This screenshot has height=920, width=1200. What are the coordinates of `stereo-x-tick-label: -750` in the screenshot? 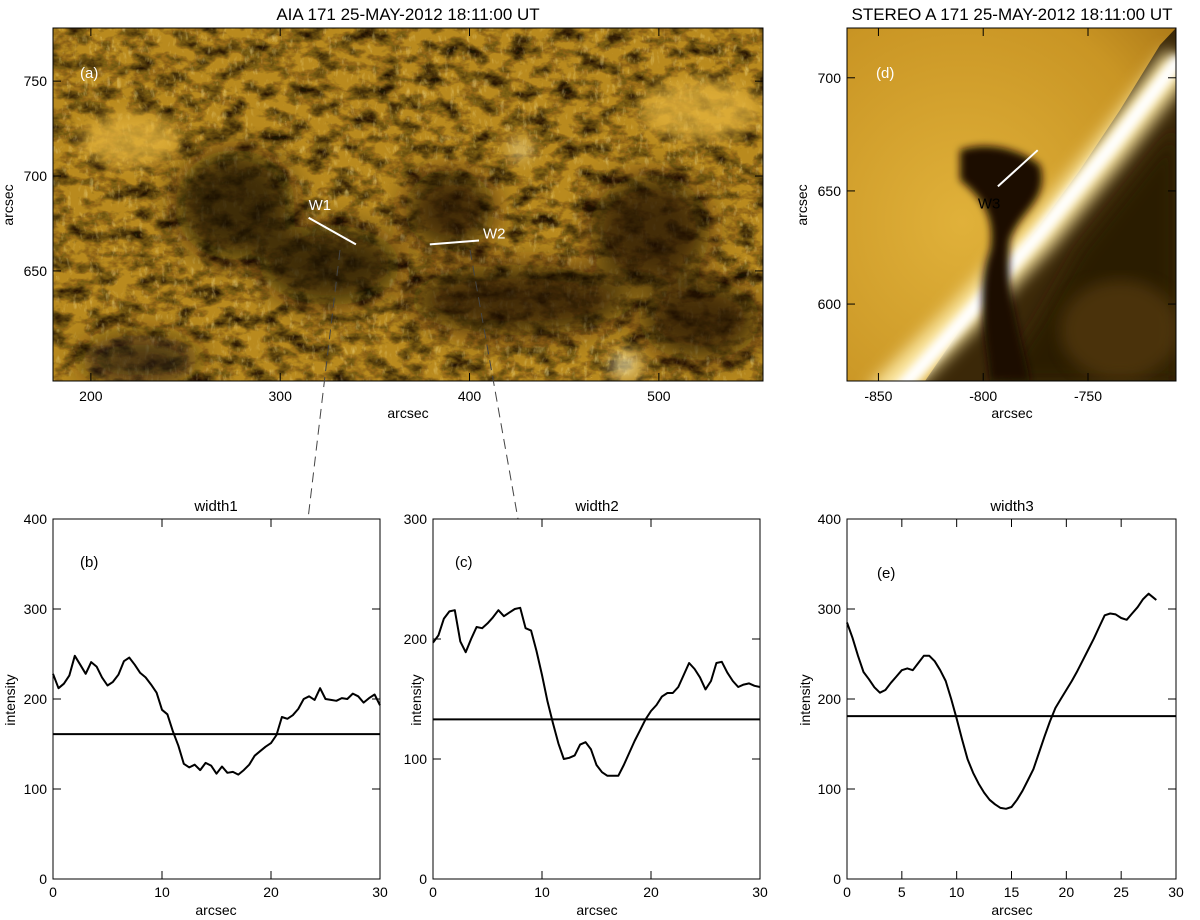 It's located at (1088, 396).